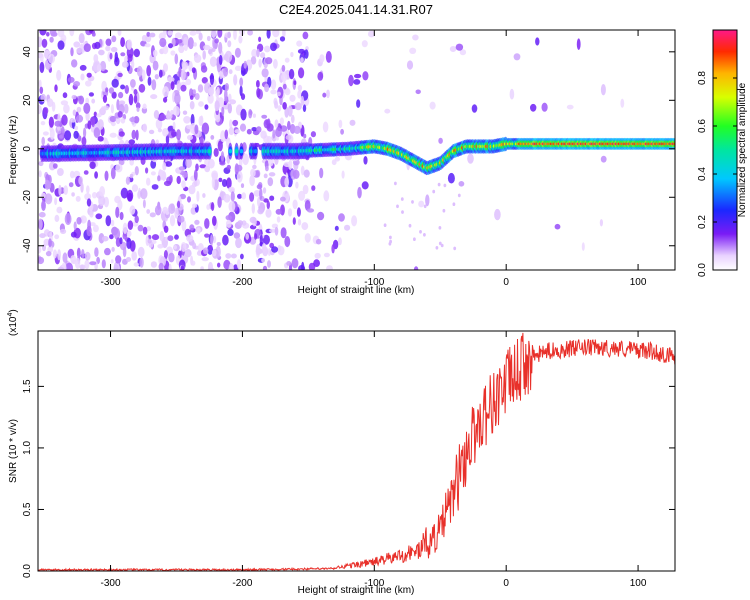 The width and height of the screenshot is (750, 600). I want to click on colorbar-ticks: 0.0 0.2 0.4 0.6 0.8, so click(717, 174).